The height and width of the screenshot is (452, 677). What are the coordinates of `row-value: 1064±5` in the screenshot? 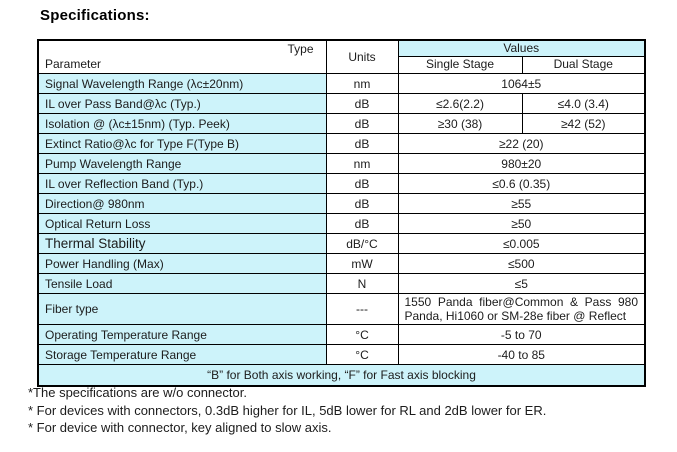 It's located at (521, 83).